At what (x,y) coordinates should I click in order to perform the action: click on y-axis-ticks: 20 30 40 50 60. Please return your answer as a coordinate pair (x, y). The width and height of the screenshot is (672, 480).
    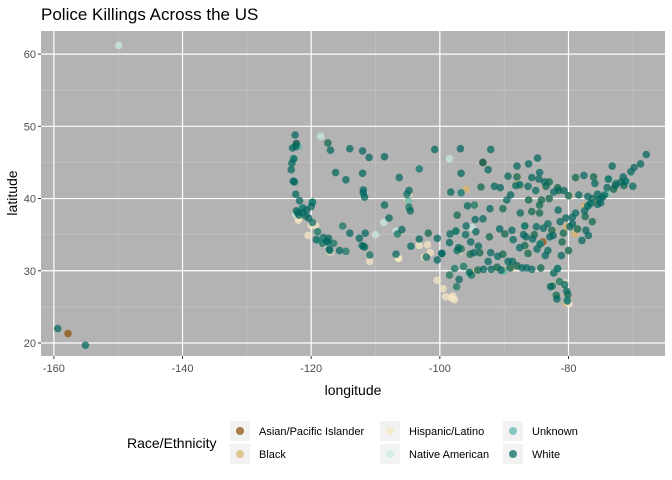
    Looking at the image, I should click on (32, 199).